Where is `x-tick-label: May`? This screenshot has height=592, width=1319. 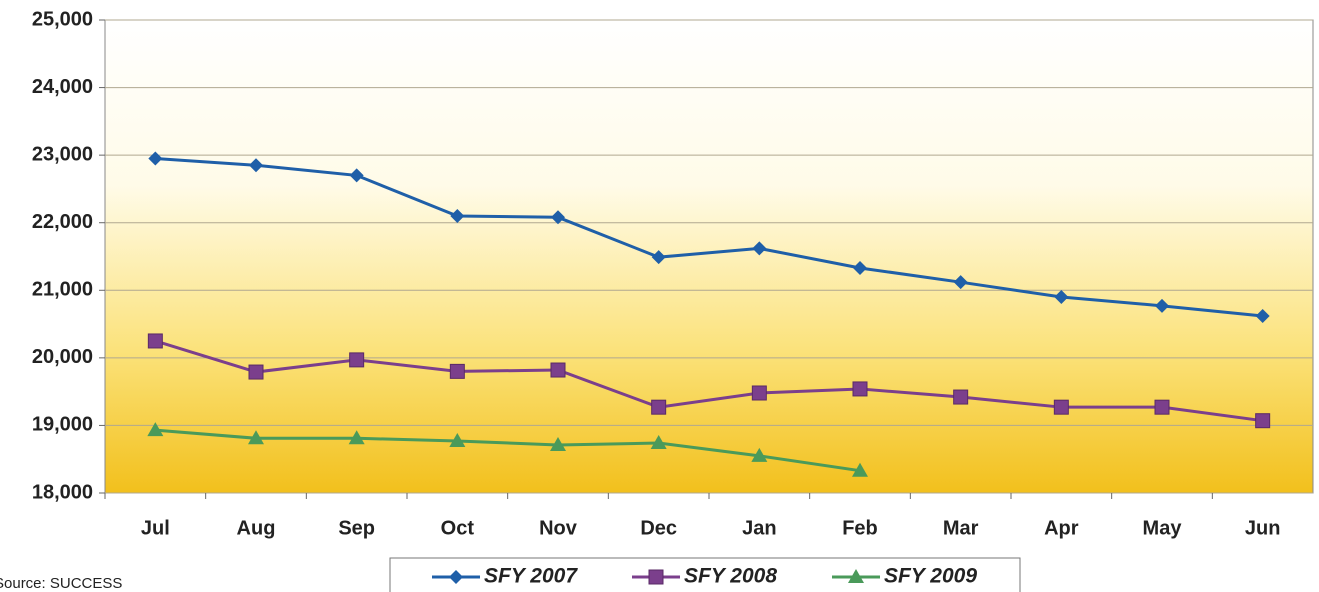
x-tick-label: May is located at coordinates (1163, 528).